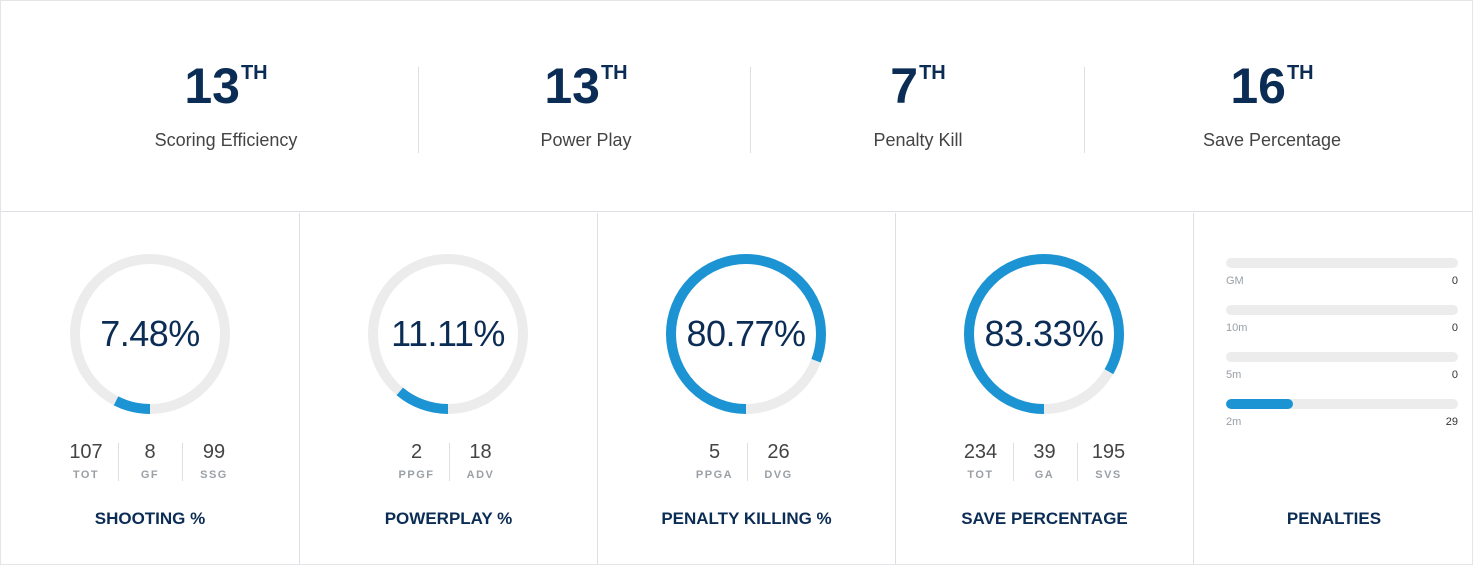 This screenshot has width=1473, height=565. I want to click on penalty-killing-ring-gauge: 80.77%, so click(746, 334).